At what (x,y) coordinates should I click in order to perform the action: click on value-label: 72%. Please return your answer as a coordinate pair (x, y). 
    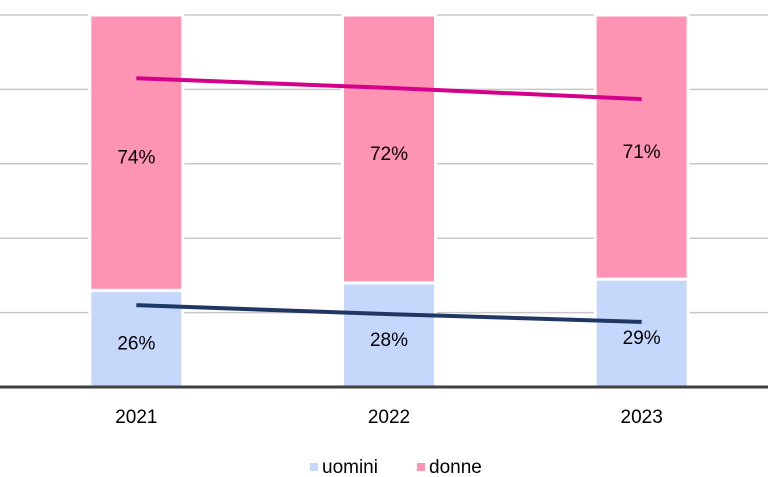
    Looking at the image, I should click on (389, 154).